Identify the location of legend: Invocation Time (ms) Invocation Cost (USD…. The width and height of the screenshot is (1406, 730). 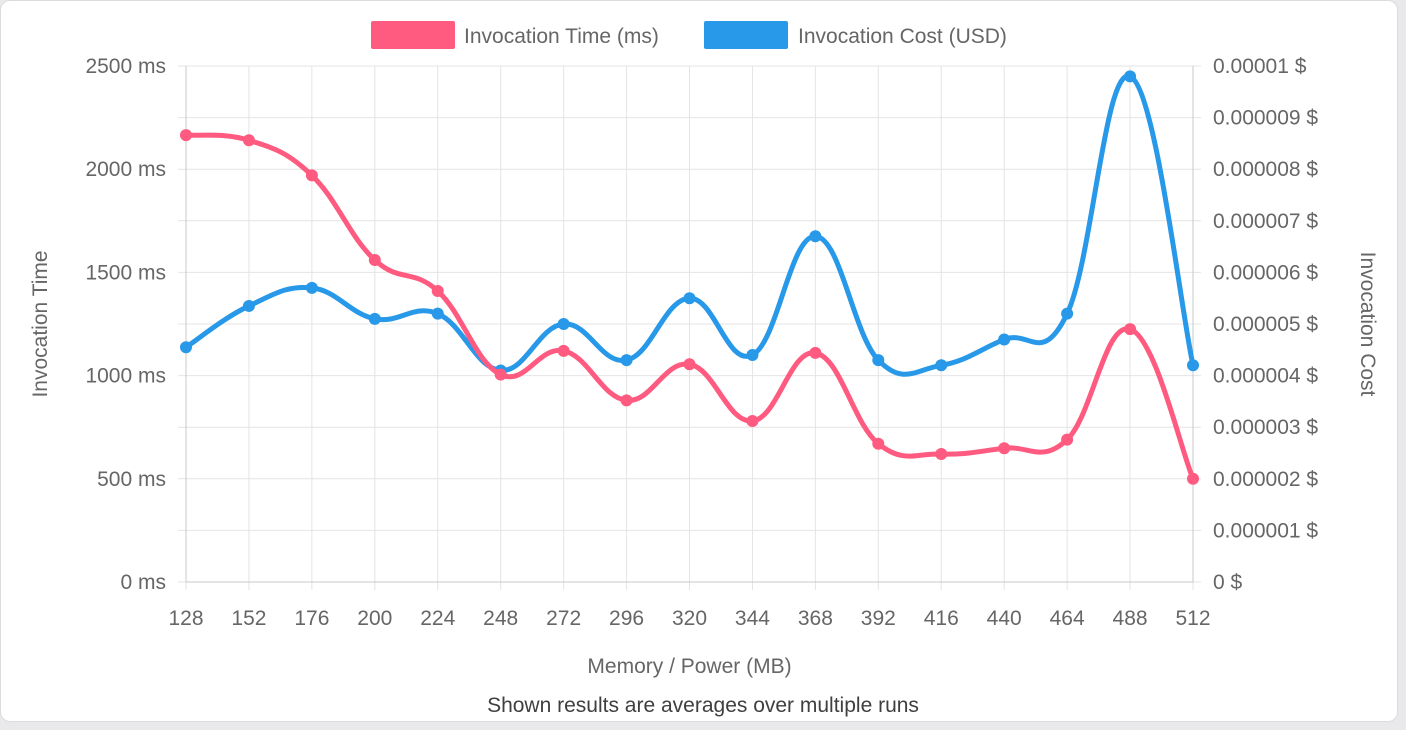
(689, 35).